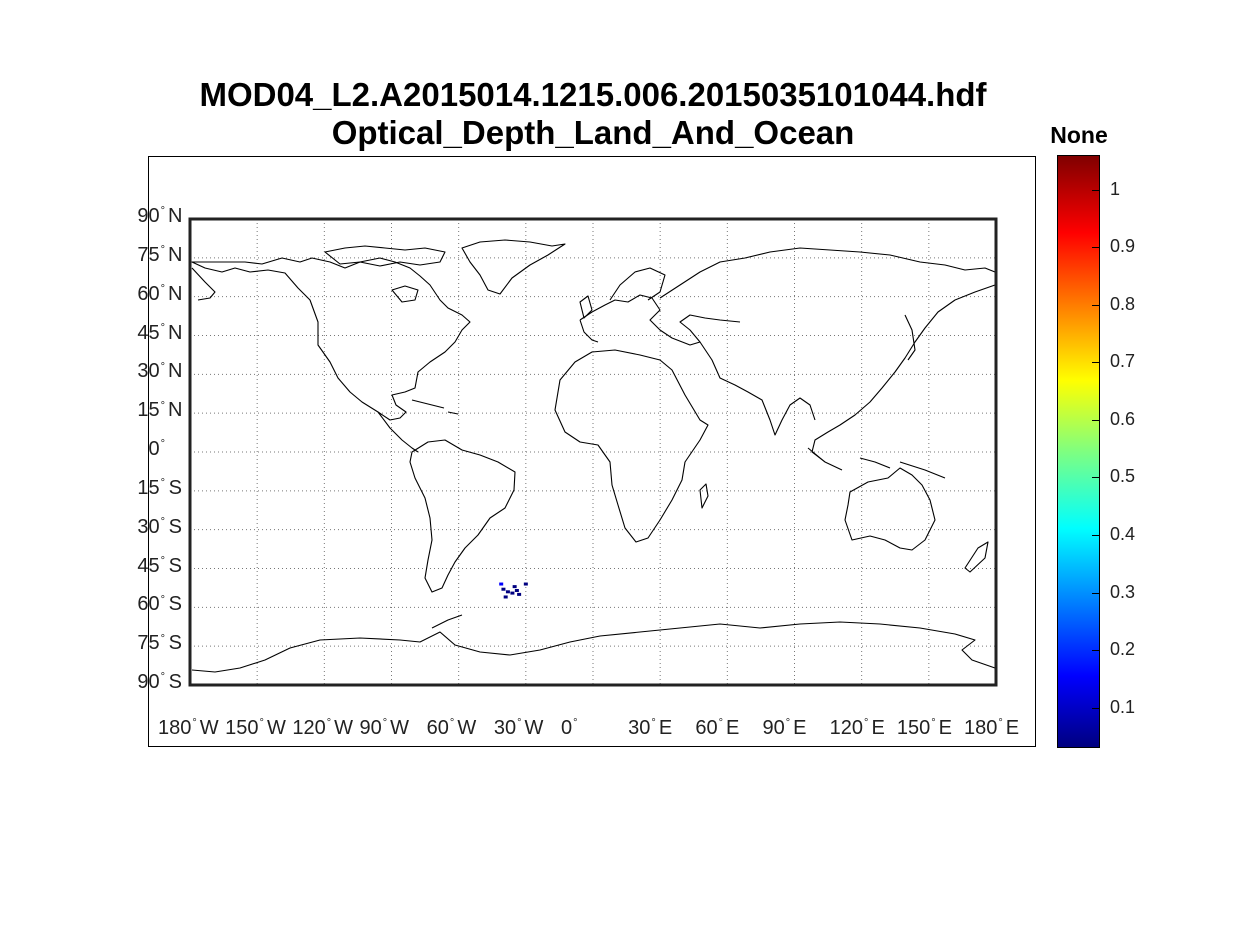 Image resolution: width=1250 pixels, height=938 pixels. I want to click on coastline-scandinavia, so click(637, 284).